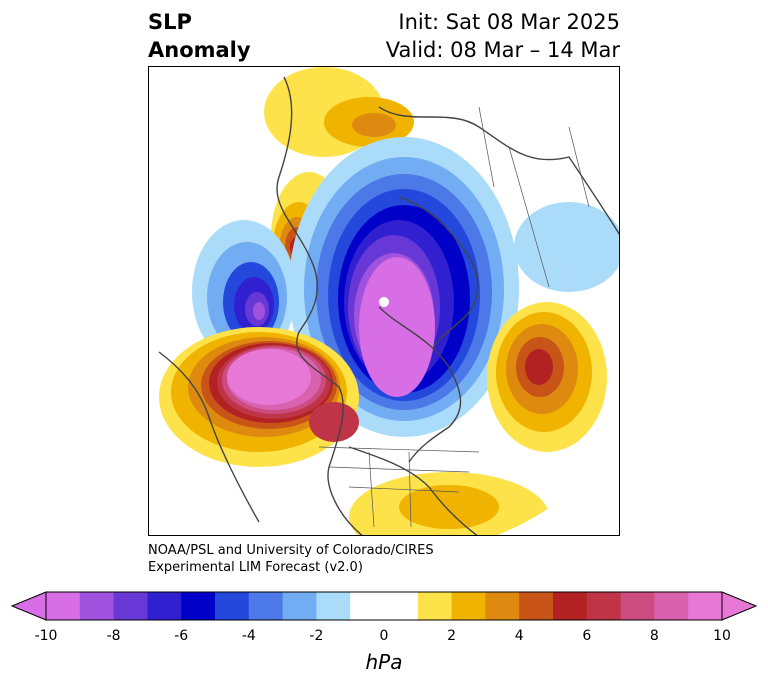 The height and width of the screenshot is (686, 768). What do you see at coordinates (248, 636) in the screenshot?
I see `colorbar-tick-label: -4` at bounding box center [248, 636].